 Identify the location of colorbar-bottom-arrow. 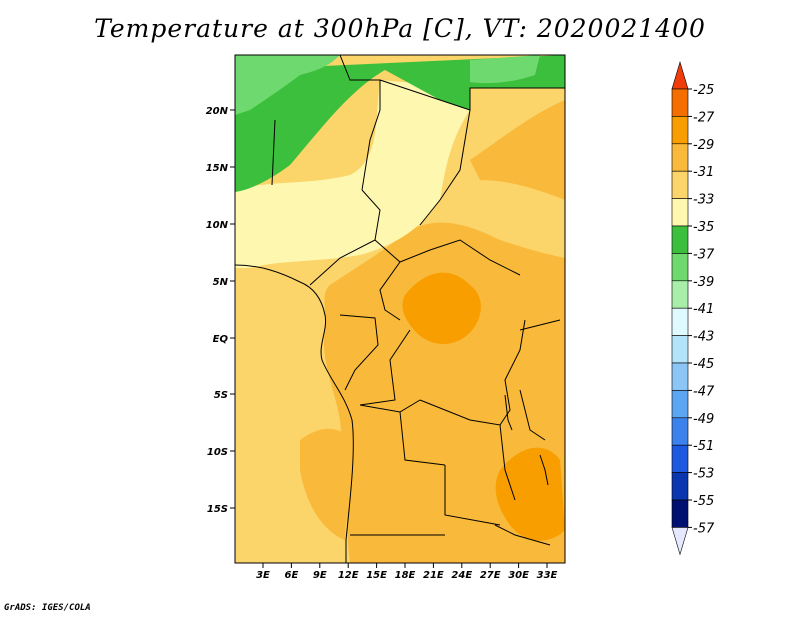
(680, 541).